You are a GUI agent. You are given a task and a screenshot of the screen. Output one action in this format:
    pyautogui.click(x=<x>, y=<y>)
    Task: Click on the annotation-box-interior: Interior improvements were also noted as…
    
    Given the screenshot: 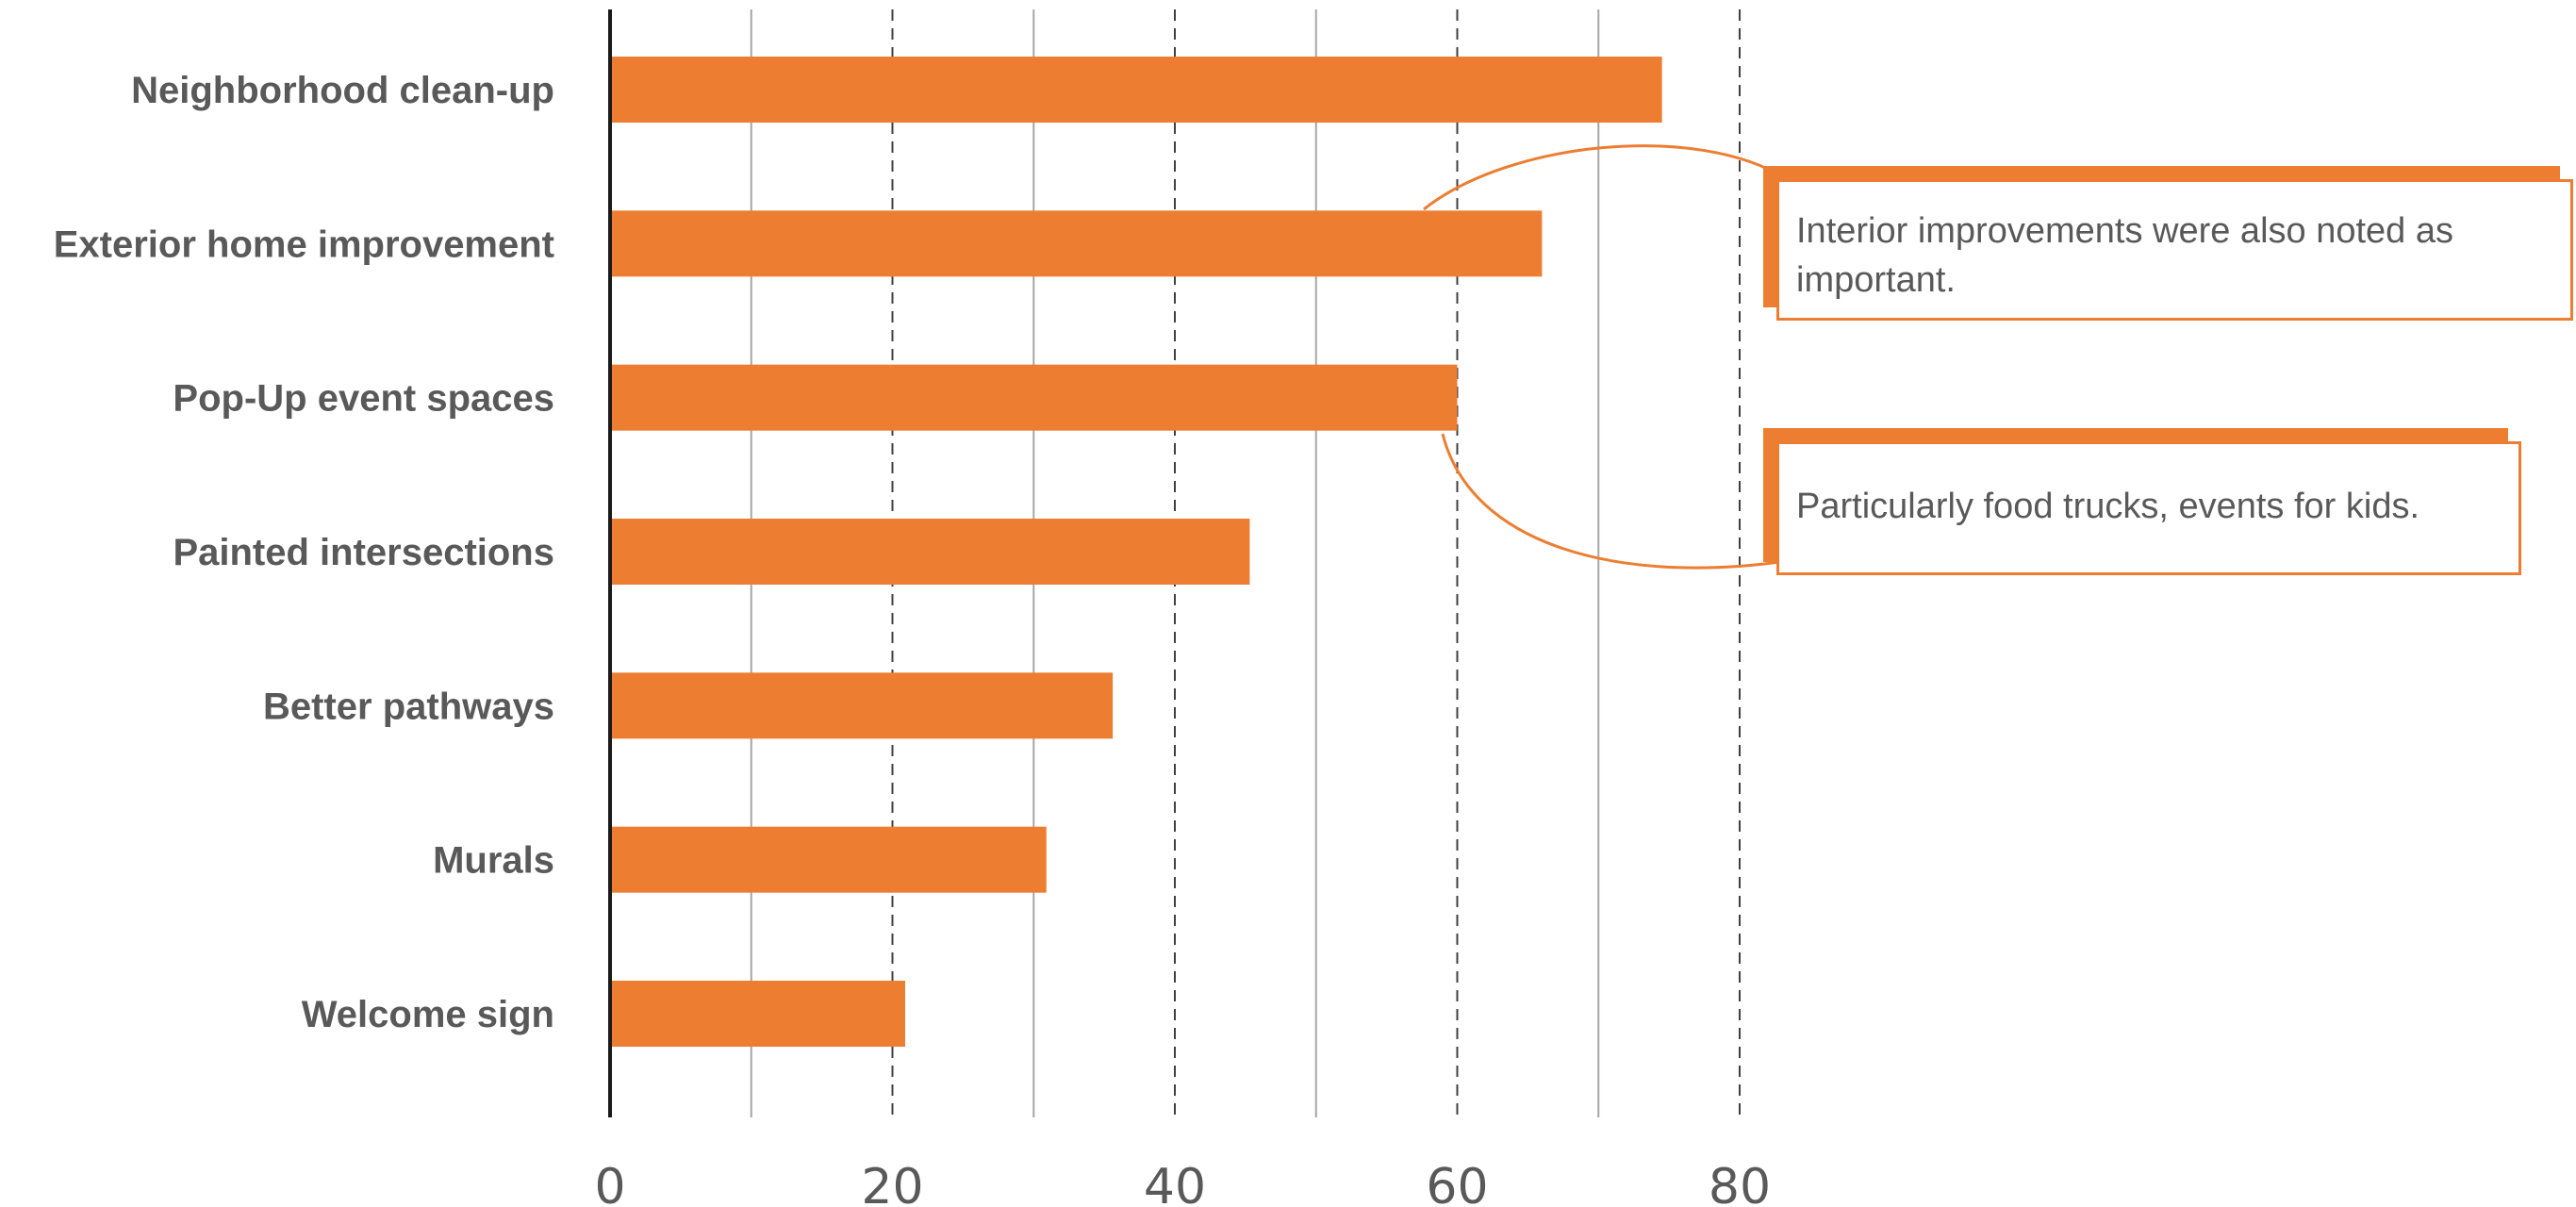 What is the action you would take?
    pyautogui.click(x=2174, y=250)
    